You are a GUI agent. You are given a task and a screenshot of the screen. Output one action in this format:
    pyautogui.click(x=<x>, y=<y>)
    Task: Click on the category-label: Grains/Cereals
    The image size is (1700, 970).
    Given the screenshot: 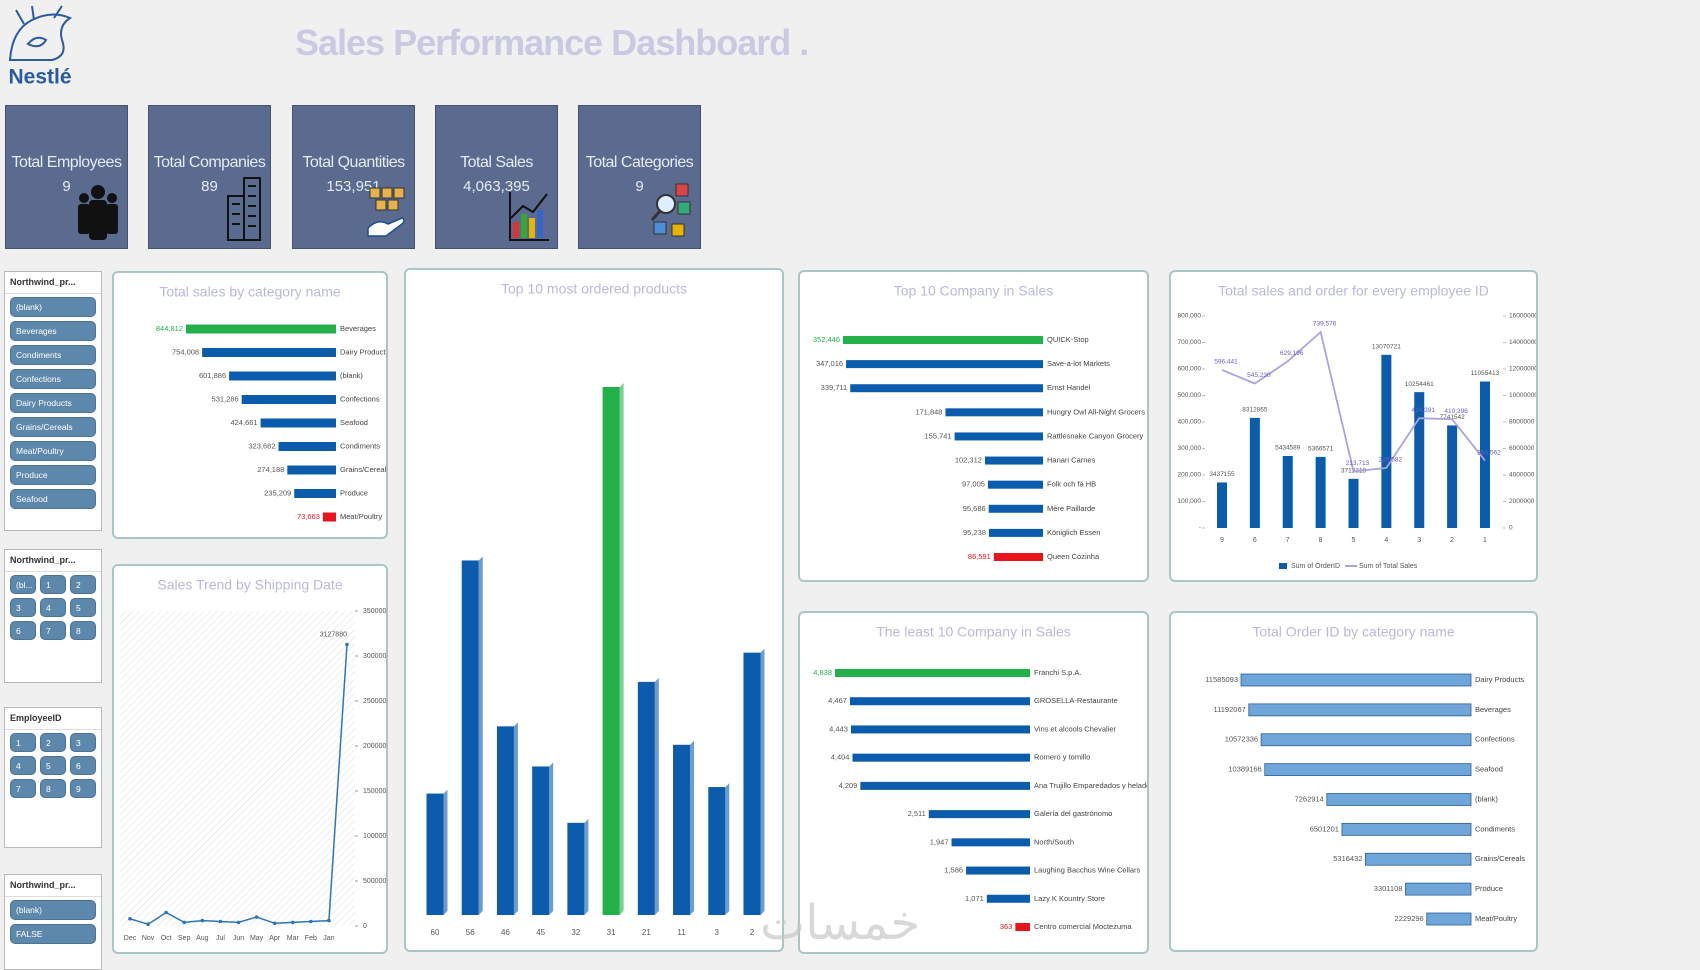 What is the action you would take?
    pyautogui.click(x=363, y=469)
    